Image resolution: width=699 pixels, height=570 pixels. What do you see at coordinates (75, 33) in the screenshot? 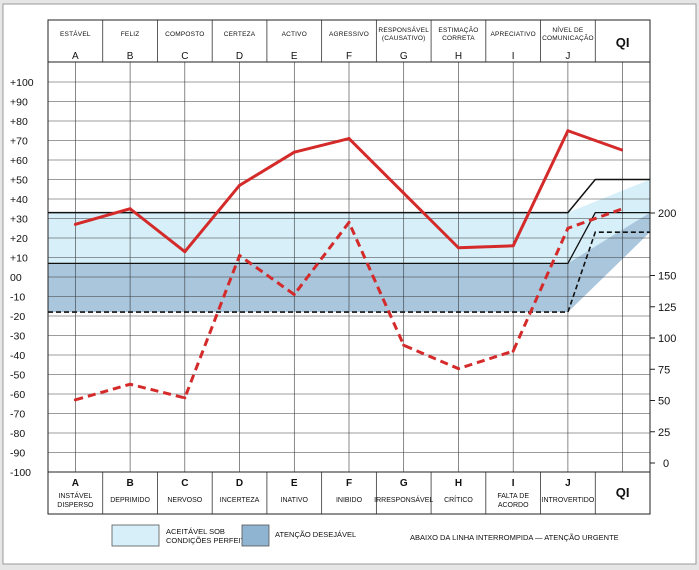
I see `header-label: ESTÁVEL` at bounding box center [75, 33].